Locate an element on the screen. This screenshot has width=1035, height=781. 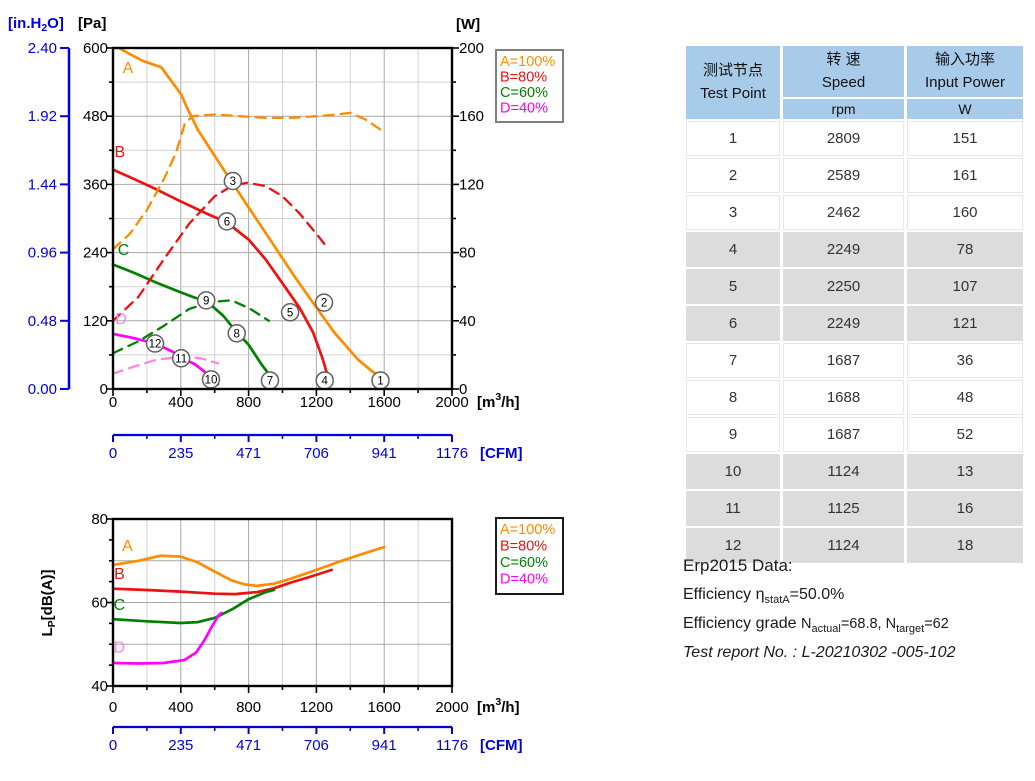
col-header-test-point: 测试节点 Test Point is located at coordinates (733, 82).